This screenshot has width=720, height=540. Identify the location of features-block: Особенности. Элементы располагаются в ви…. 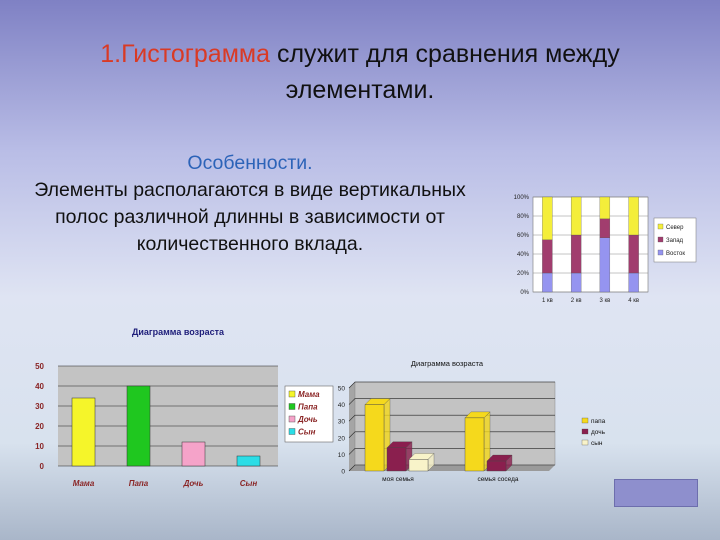
(250, 204).